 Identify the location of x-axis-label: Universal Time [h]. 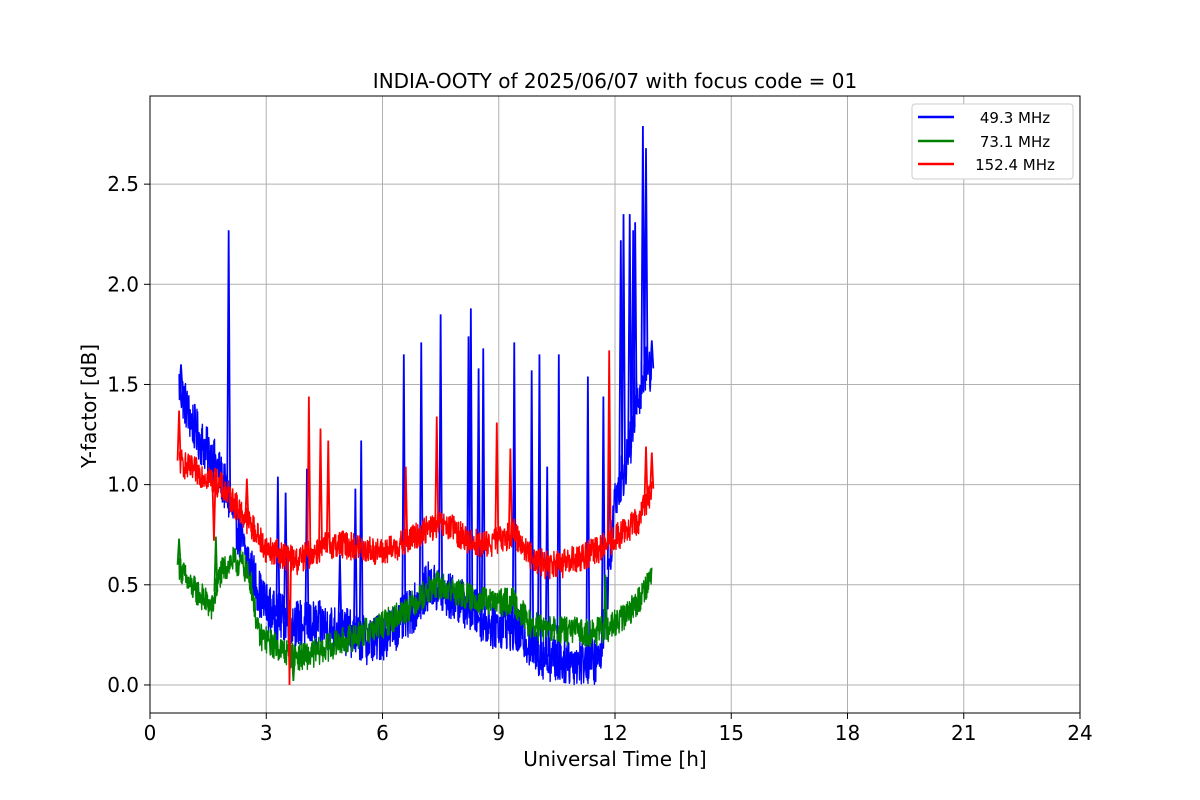
(614, 759).